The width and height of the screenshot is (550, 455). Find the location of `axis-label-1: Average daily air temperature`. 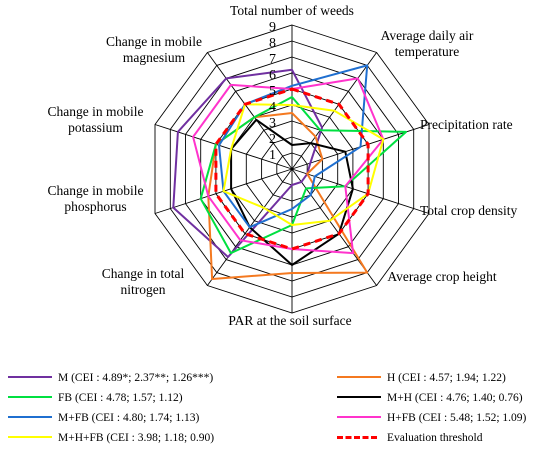

axis-label-1: Average daily air temperature is located at coordinates (427, 44).